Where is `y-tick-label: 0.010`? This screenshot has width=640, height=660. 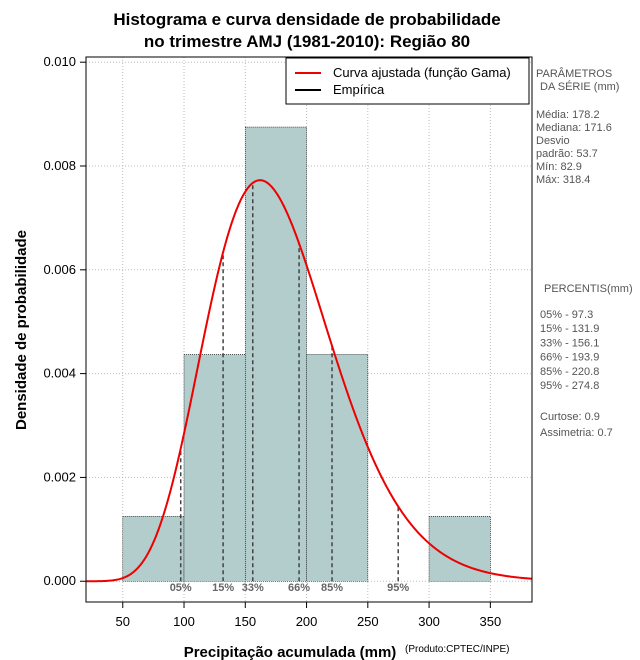 y-tick-label: 0.010 is located at coordinates (59, 61).